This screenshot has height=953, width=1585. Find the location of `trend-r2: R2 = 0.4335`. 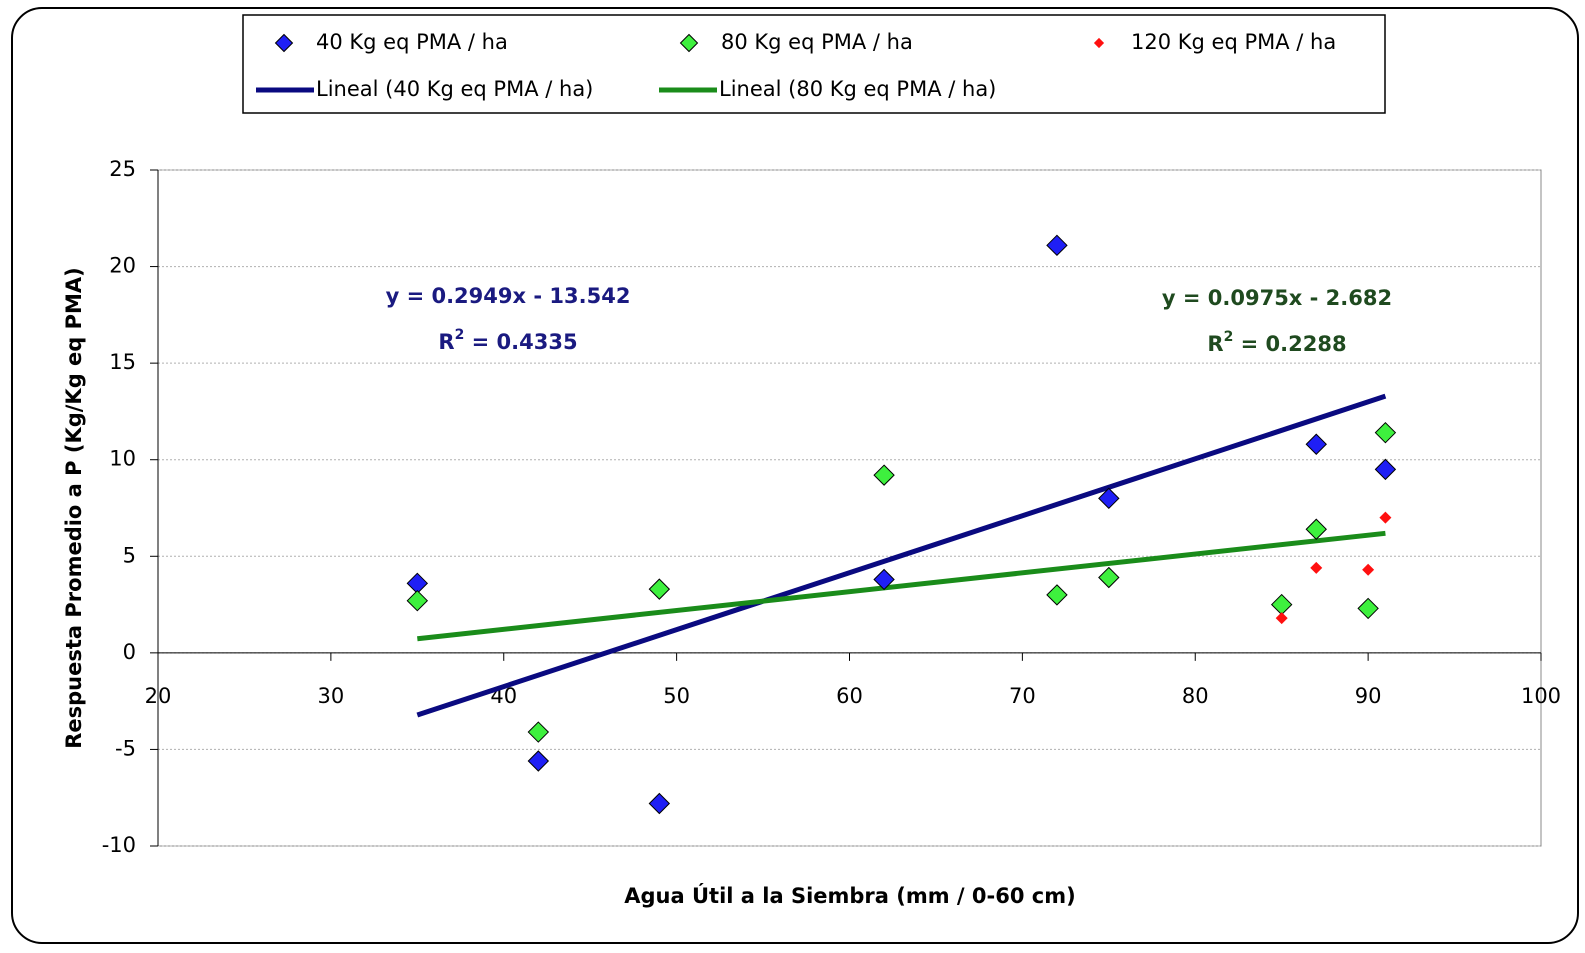

trend-r2: R2 = 0.4335 is located at coordinates (507, 340).